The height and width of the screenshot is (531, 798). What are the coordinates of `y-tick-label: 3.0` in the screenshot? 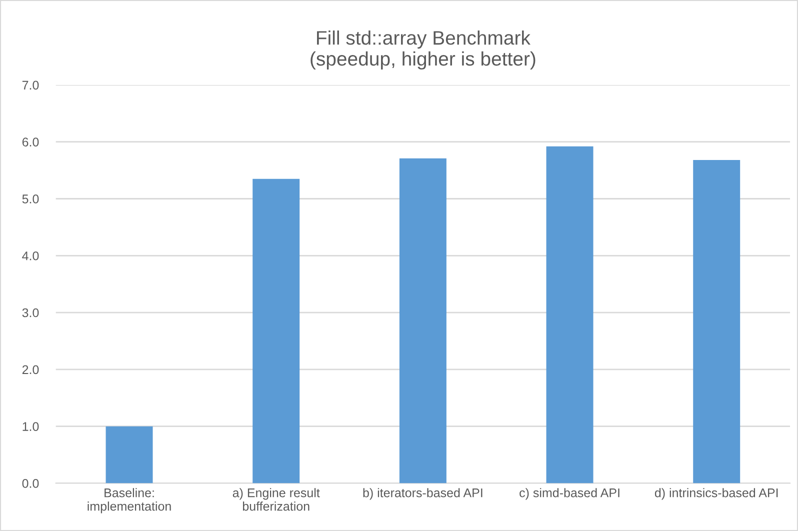 It's located at (30, 313).